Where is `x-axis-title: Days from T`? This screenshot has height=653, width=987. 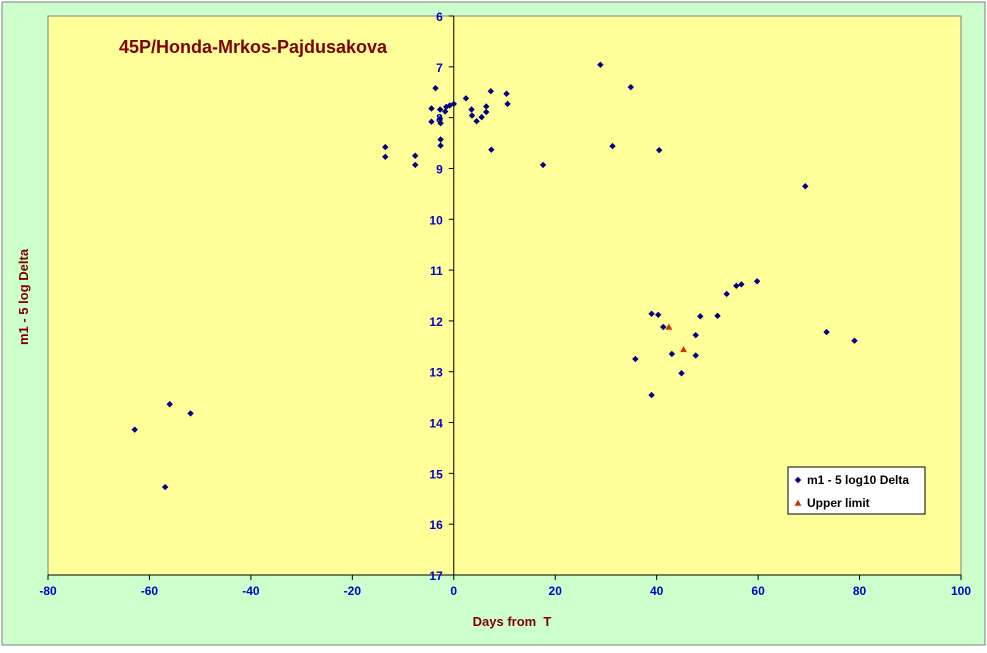 x-axis-title: Days from T is located at coordinates (512, 621).